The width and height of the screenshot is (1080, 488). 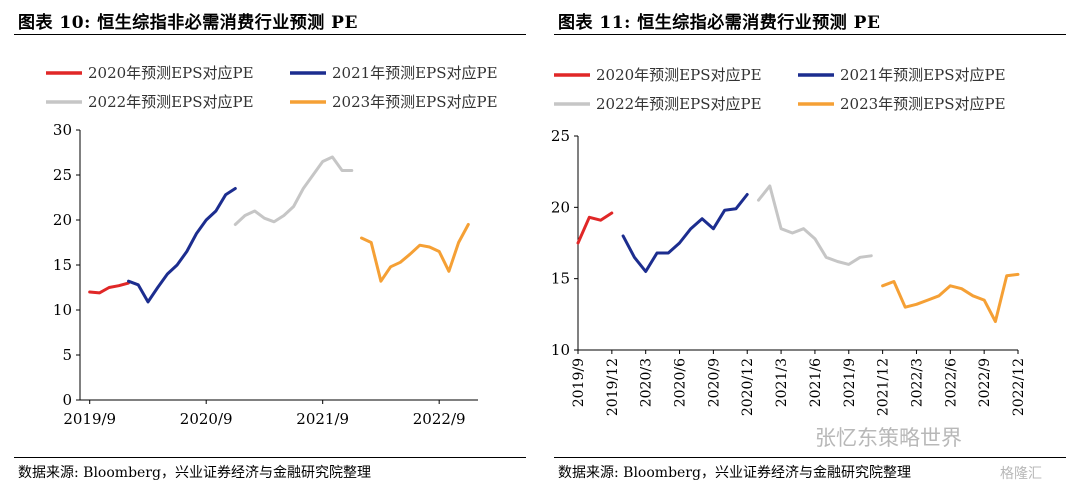 I want to click on chart-title-right: 图表 11: 恒生综指必需消费行业预测 PE, so click(x=719, y=23).